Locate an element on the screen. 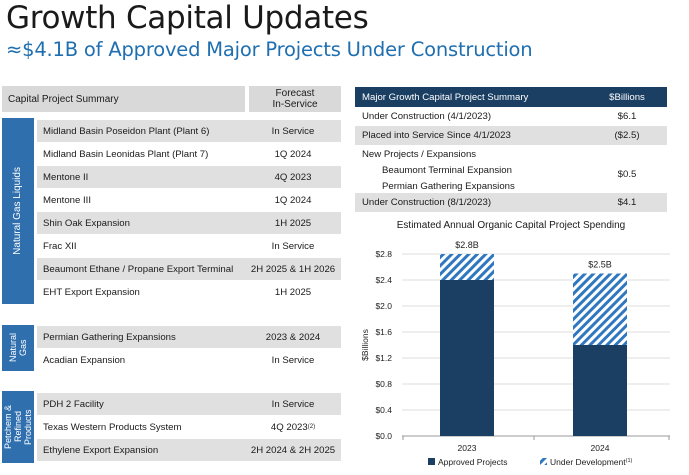  summary-row-label: Under Construction (4/1/2023) is located at coordinates (427, 116).